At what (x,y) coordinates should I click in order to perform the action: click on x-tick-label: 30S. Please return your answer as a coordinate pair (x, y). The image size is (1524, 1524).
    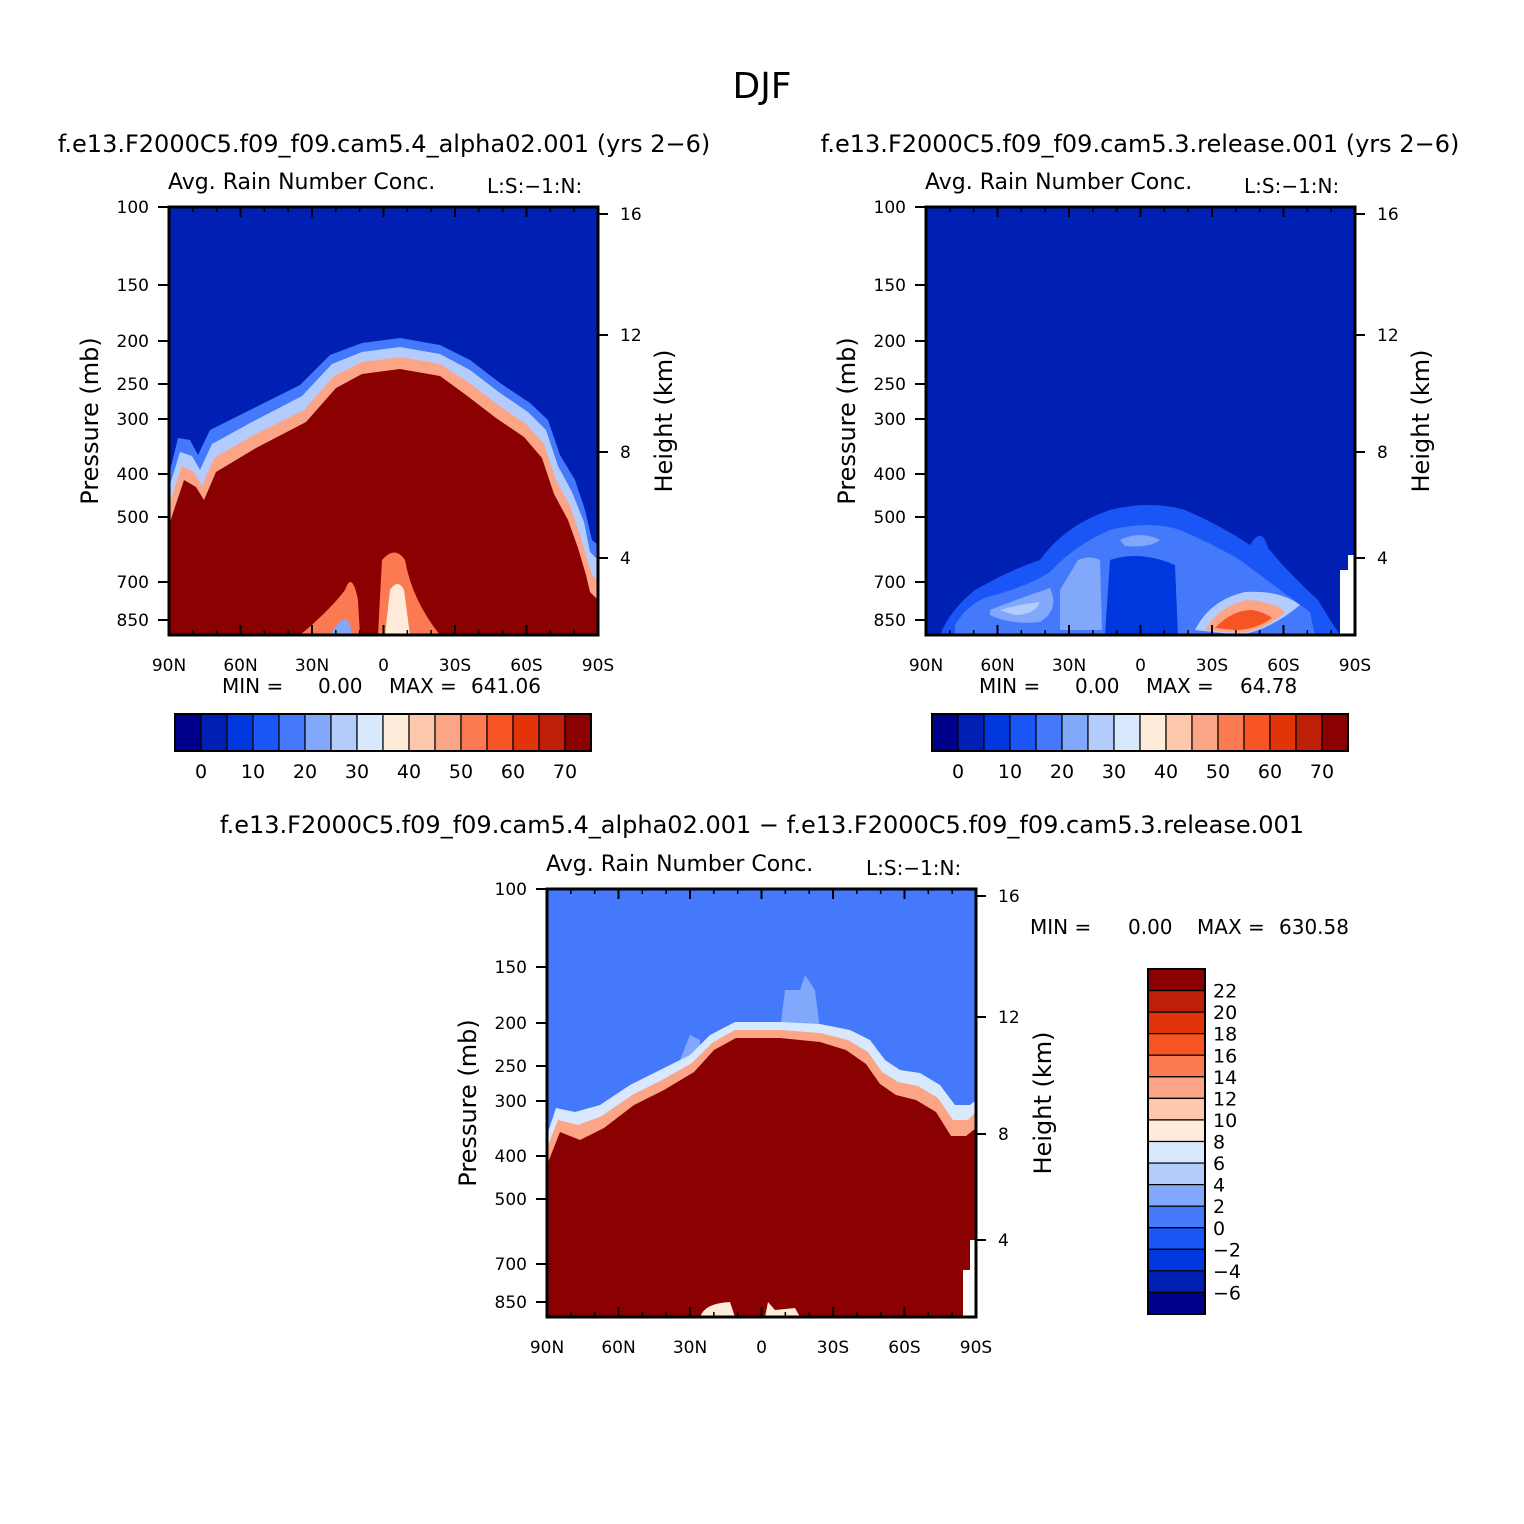
    Looking at the image, I should click on (833, 1348).